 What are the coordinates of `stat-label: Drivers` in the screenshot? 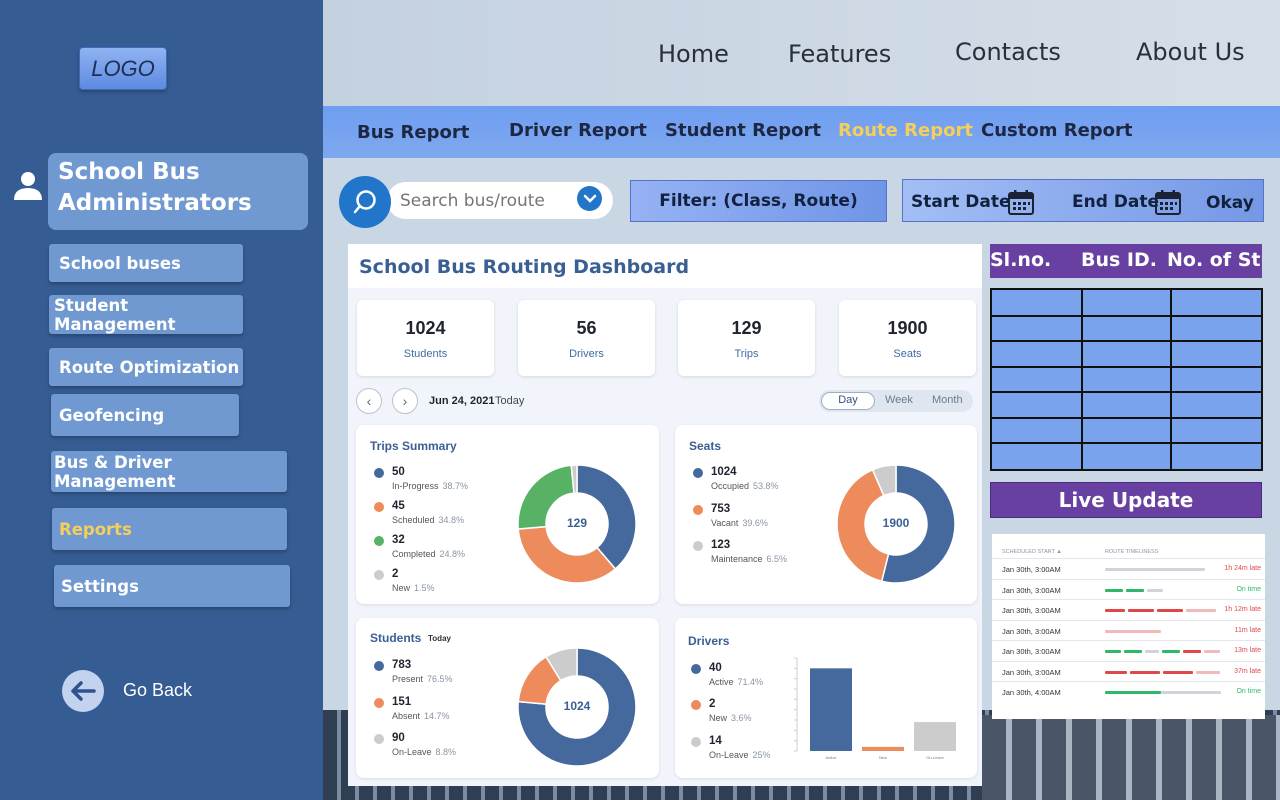 It's located at (586, 354).